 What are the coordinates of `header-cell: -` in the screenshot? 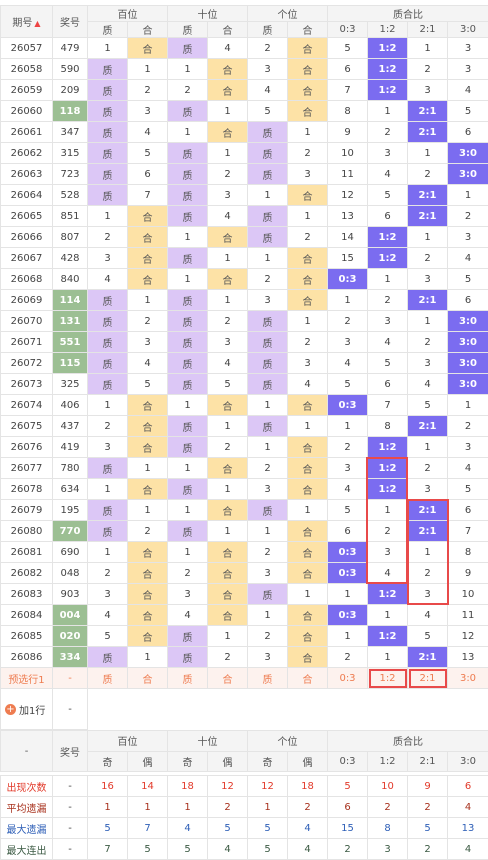 It's located at (27, 751).